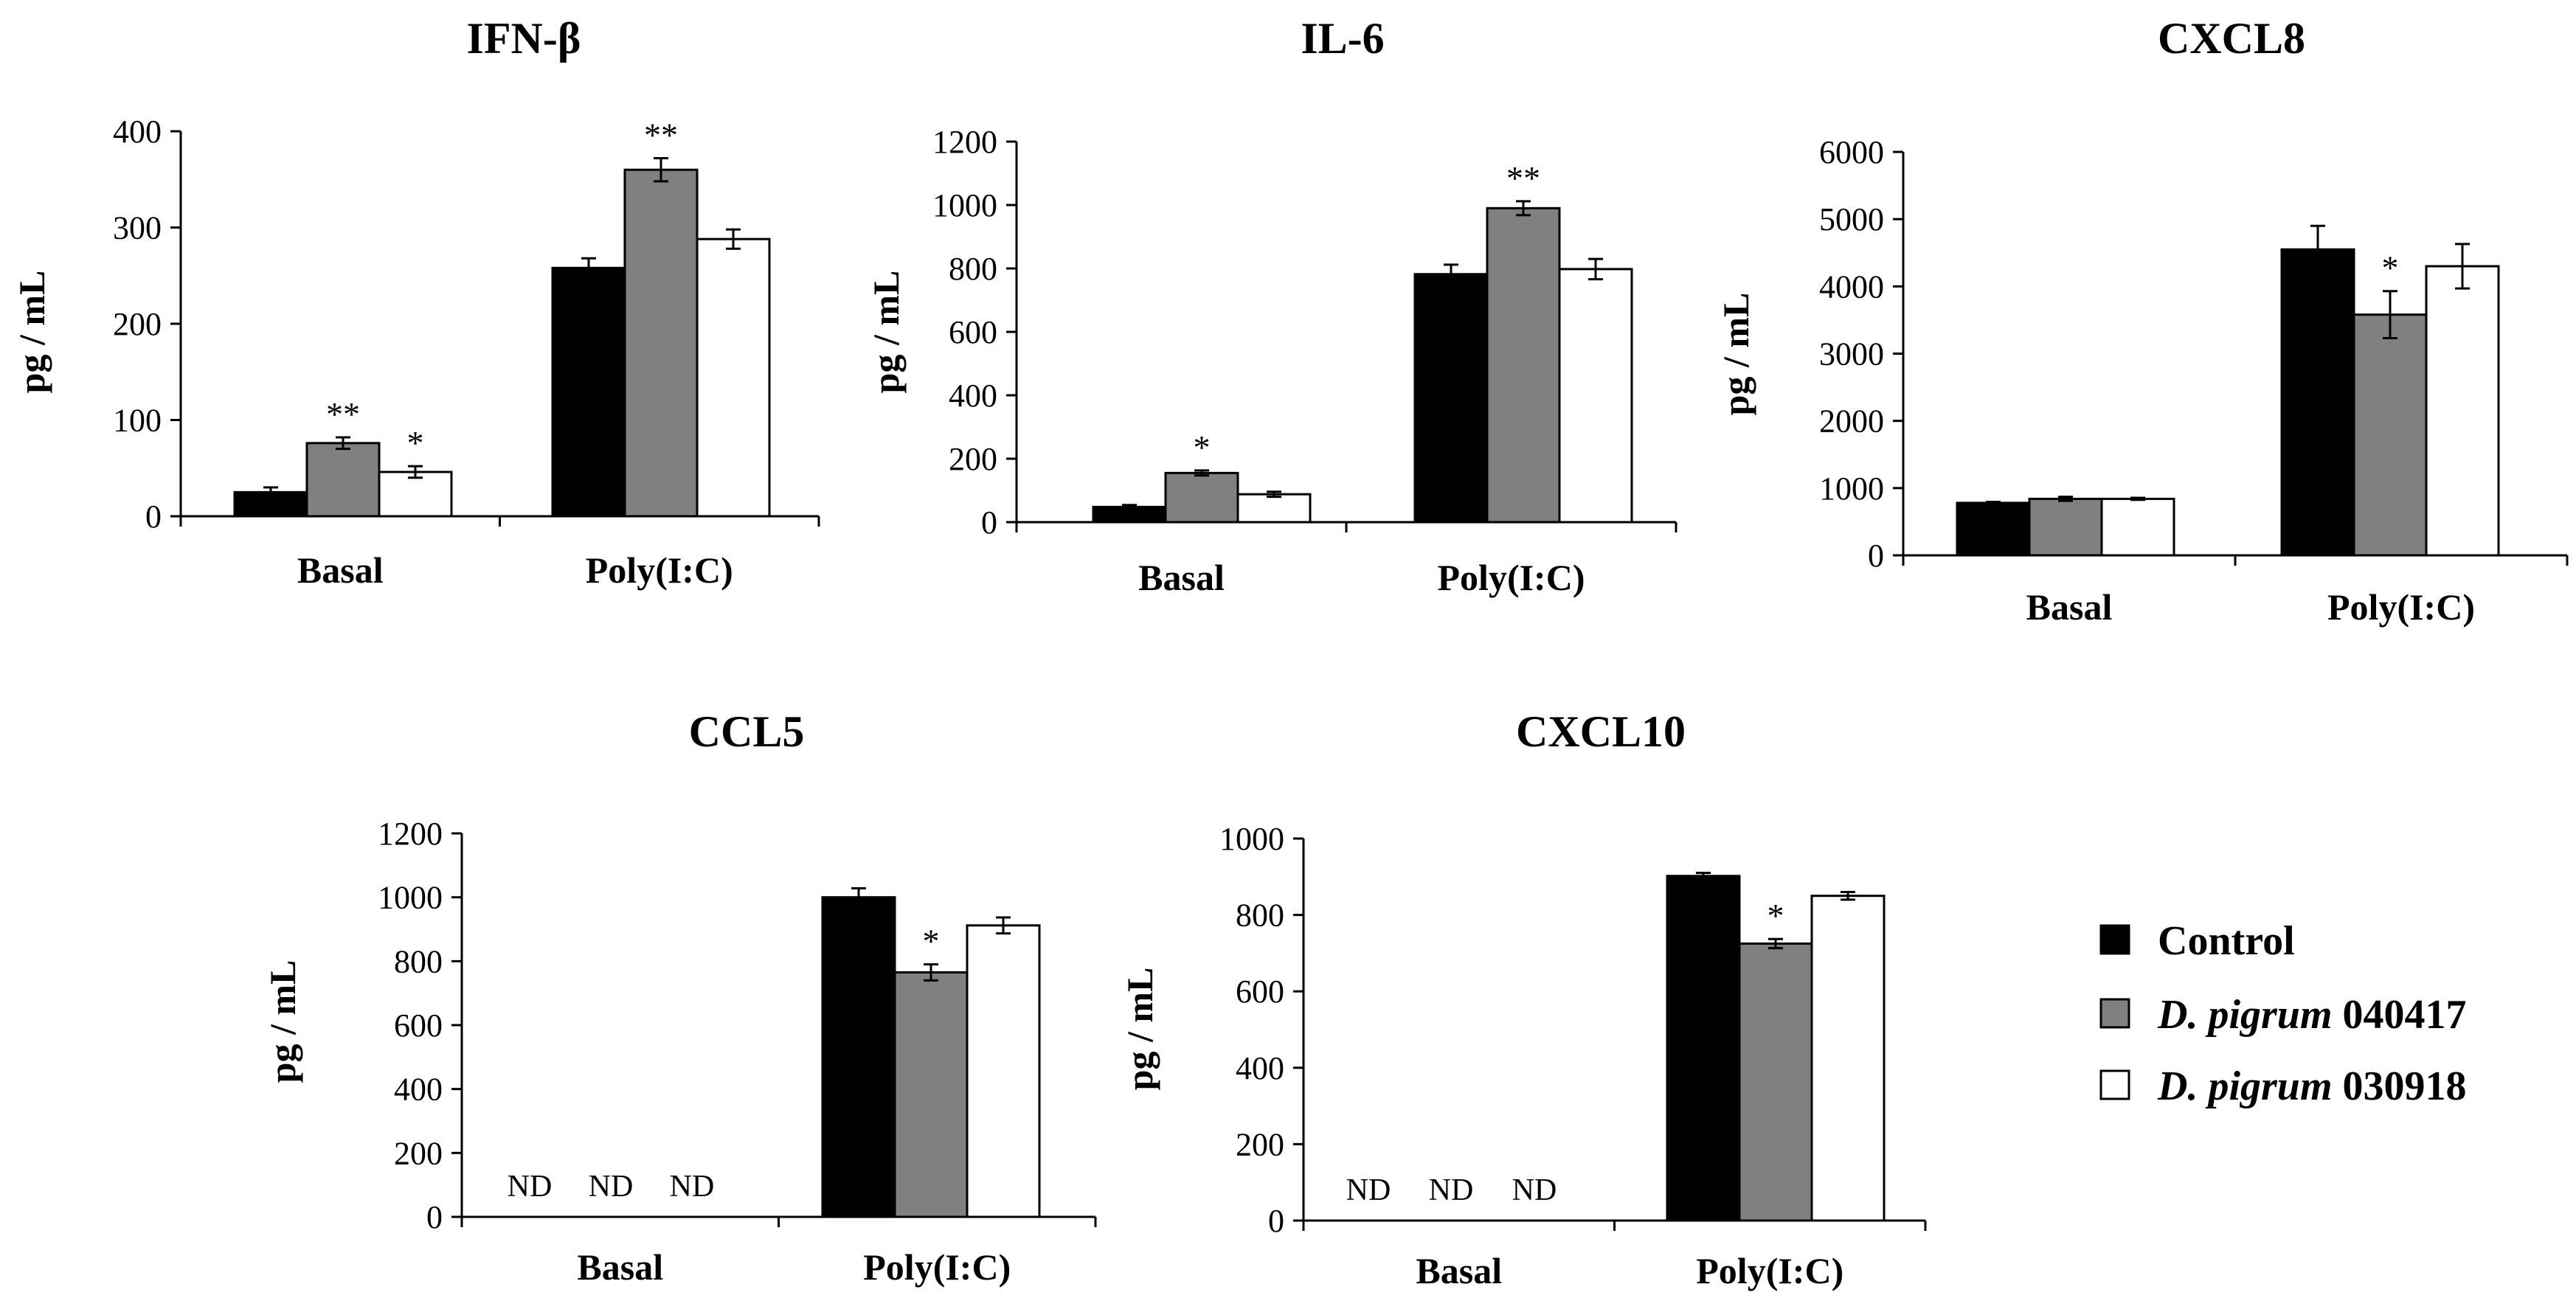 This screenshot has width=2576, height=1298. Describe the element at coordinates (2245, 1086) in the screenshot. I see `legend-label-030918-italic: D. pigrum` at that location.